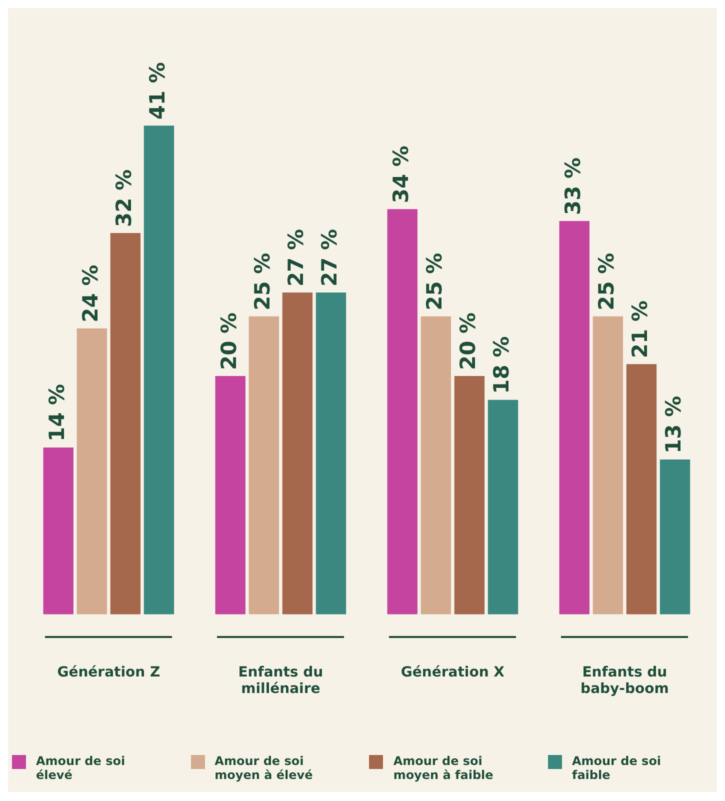 This screenshot has height=801, width=725. I want to click on x-tick-label: Génération X, so click(452, 672).